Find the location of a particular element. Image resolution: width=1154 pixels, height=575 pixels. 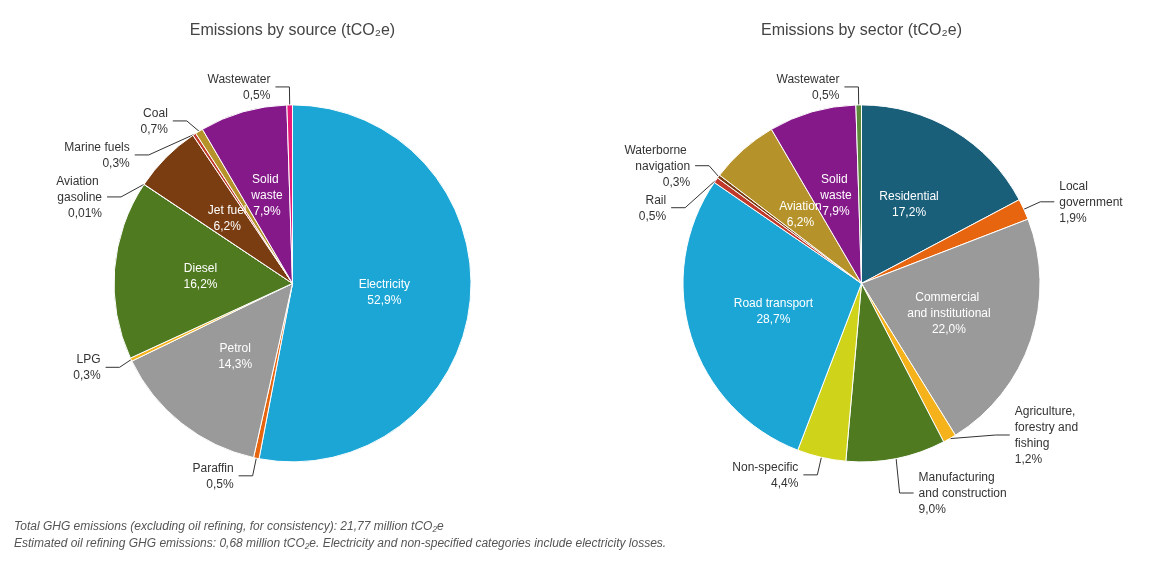

text: Total GHG emissions (excluding oil refining, for consistency): 21,77 million tCO₂e is located at coordinates (229, 526).